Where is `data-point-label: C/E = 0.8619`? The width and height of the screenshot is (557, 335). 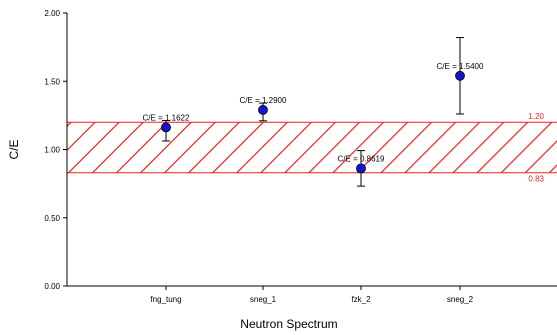 data-point-label: C/E = 0.8619 is located at coordinates (361, 158).